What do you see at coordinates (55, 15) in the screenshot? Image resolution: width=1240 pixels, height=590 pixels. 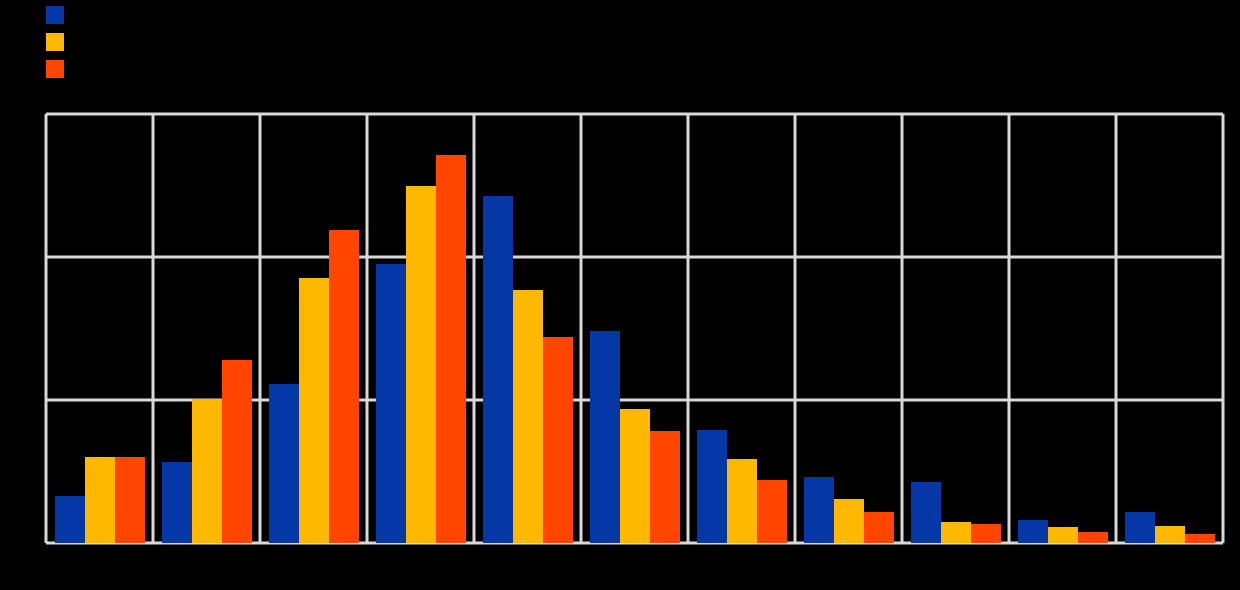 I see `legend-swatch-blue` at bounding box center [55, 15].